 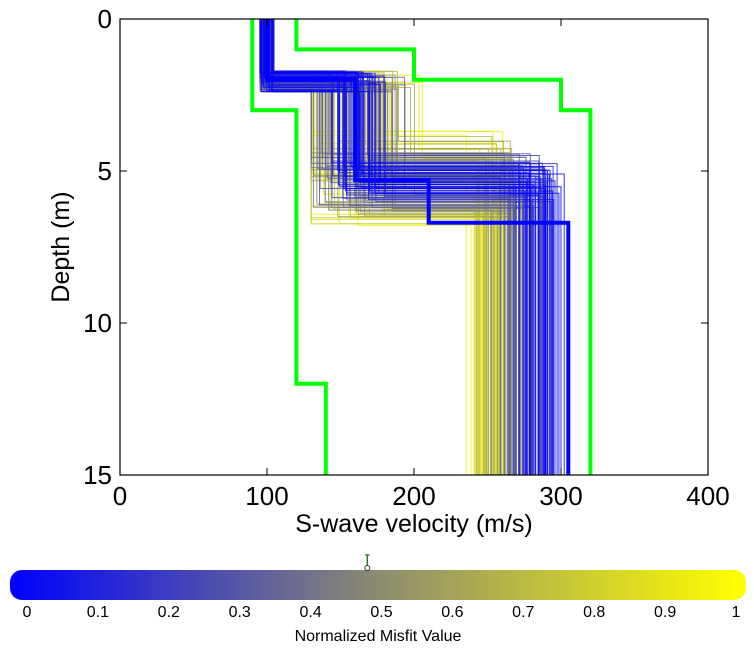 I want to click on colorbar-tick-label: 0.7, so click(x=523, y=612).